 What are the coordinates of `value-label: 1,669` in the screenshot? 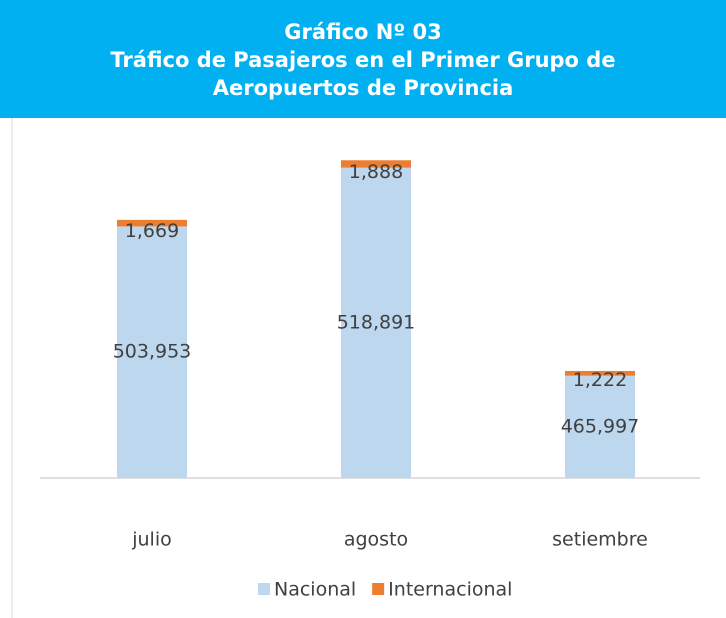 It's located at (152, 231).